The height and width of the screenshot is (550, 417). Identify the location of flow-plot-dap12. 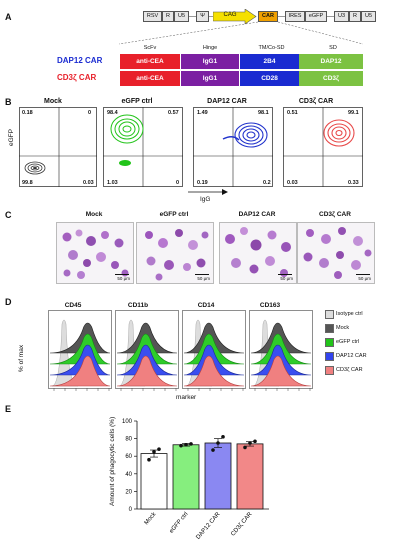
(233, 147).